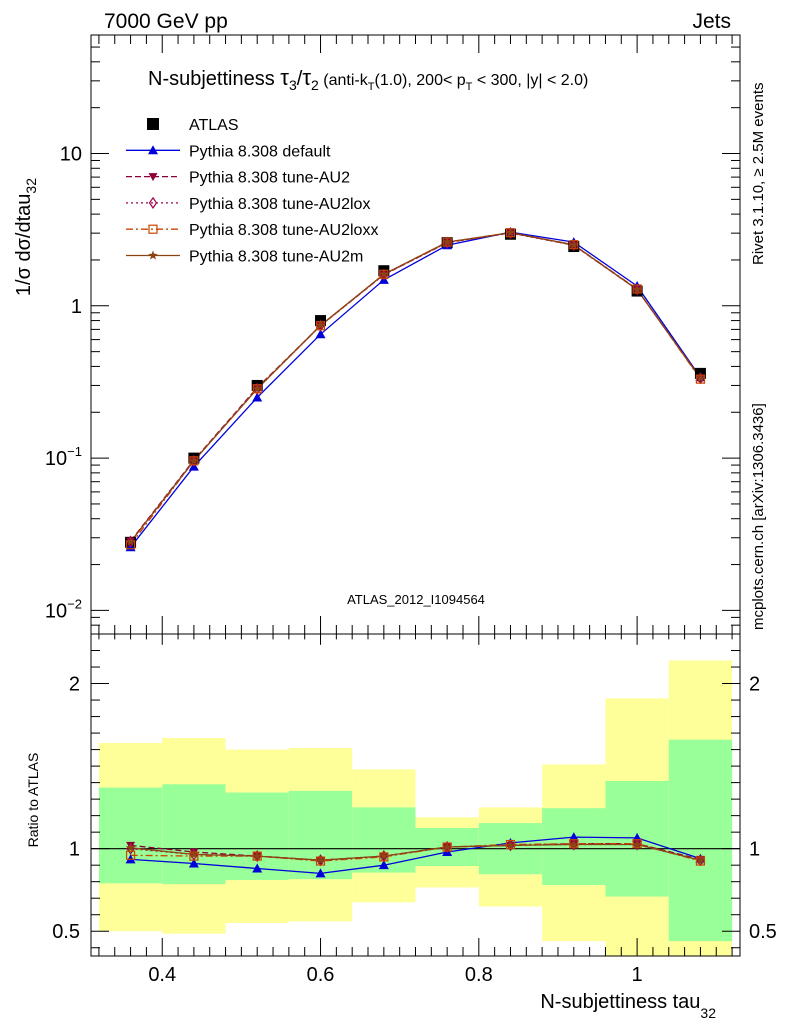 This screenshot has width=786, height=1024. What do you see at coordinates (269, 178) in the screenshot?
I see `legend-label-au2: Pythia 8.308 tune-AU2` at bounding box center [269, 178].